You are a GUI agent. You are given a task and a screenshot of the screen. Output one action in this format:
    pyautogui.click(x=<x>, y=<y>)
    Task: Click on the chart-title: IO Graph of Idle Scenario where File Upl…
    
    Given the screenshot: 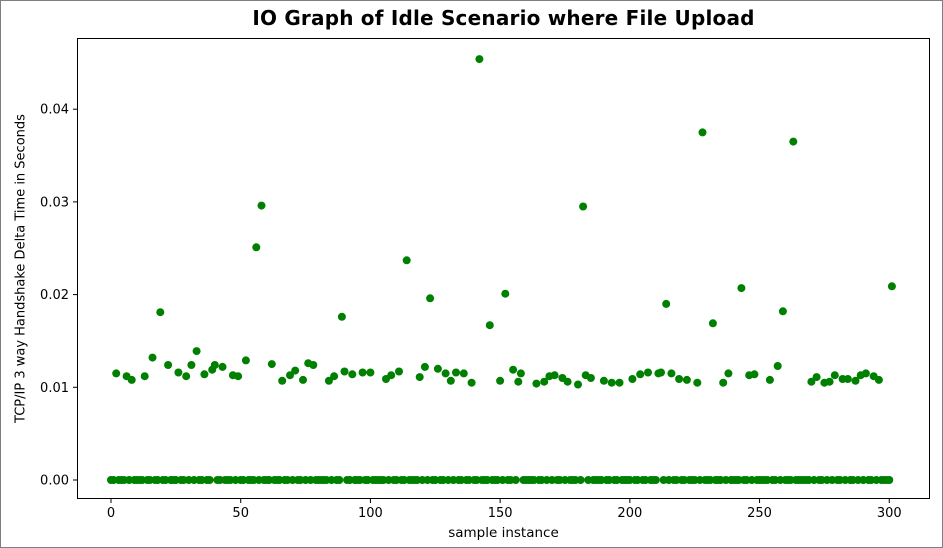 What is the action you would take?
    pyautogui.click(x=503, y=18)
    